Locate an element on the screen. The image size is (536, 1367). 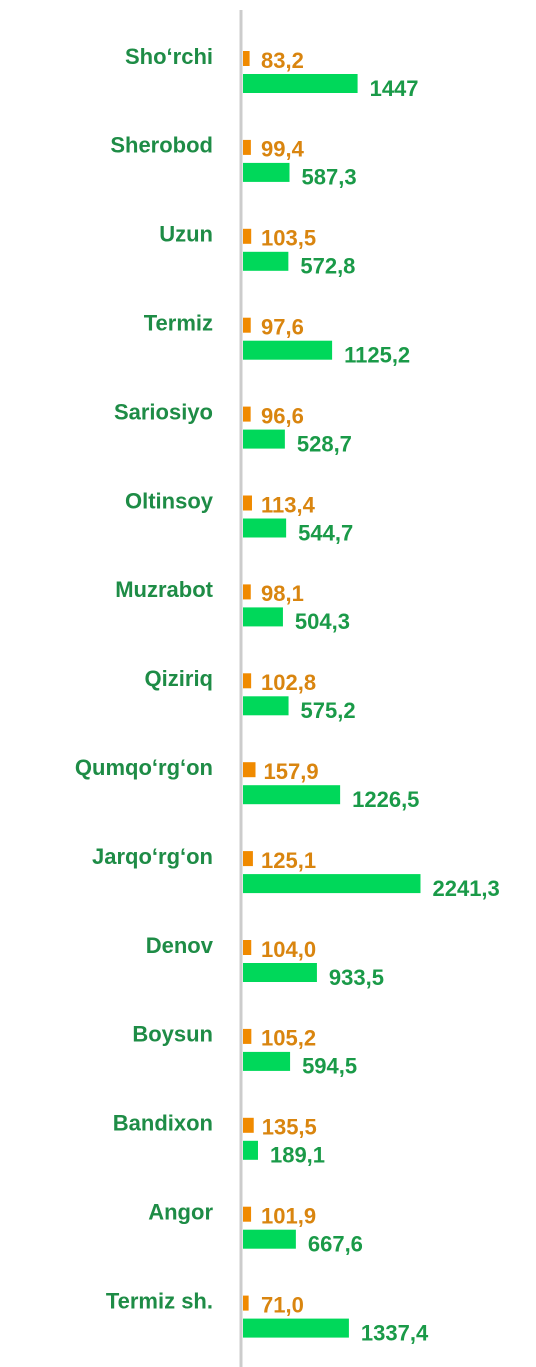
value-label: 99,4 is located at coordinates (283, 149).